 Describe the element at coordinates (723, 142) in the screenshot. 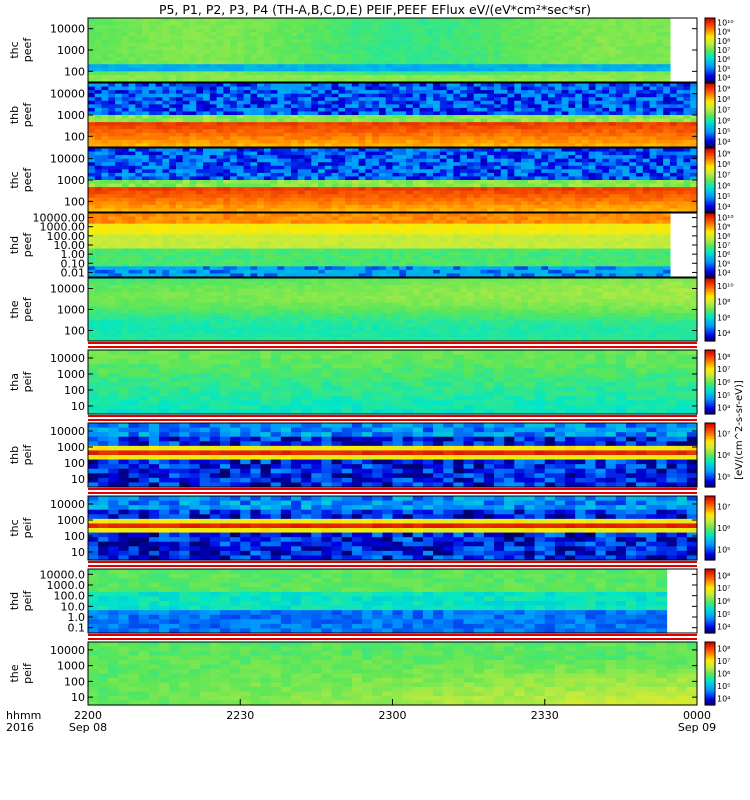

I see `colorbar-tick-label: 10⁴` at that location.